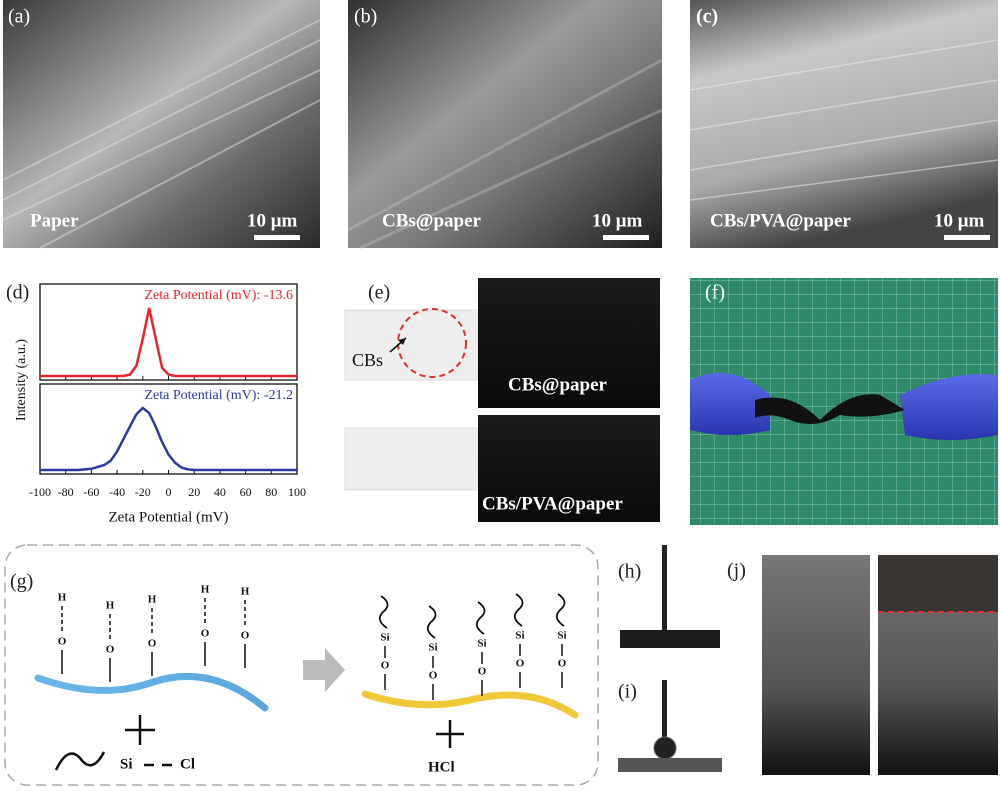 The width and height of the screenshot is (1000, 791). What do you see at coordinates (21, 582) in the screenshot?
I see `panel-label: (g)` at bounding box center [21, 582].